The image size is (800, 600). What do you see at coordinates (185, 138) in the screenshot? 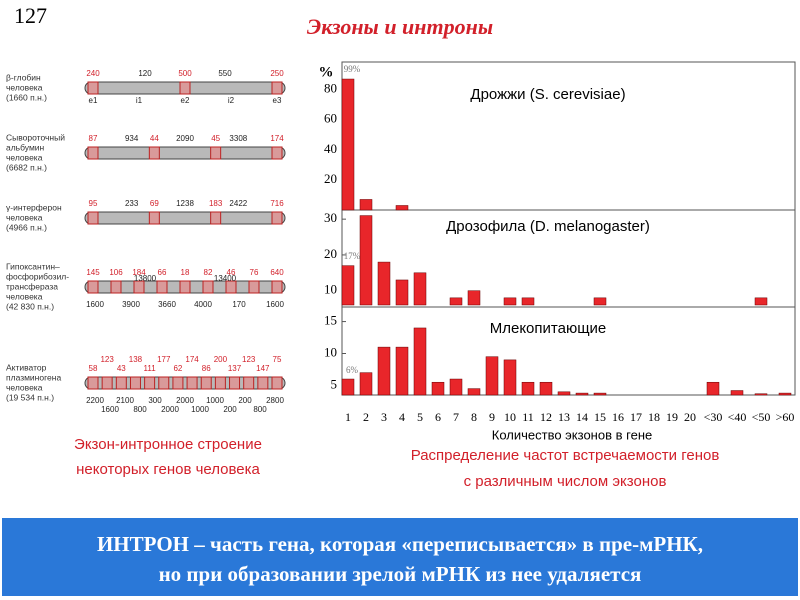
I see `intron-length: 2090` at bounding box center [185, 138].